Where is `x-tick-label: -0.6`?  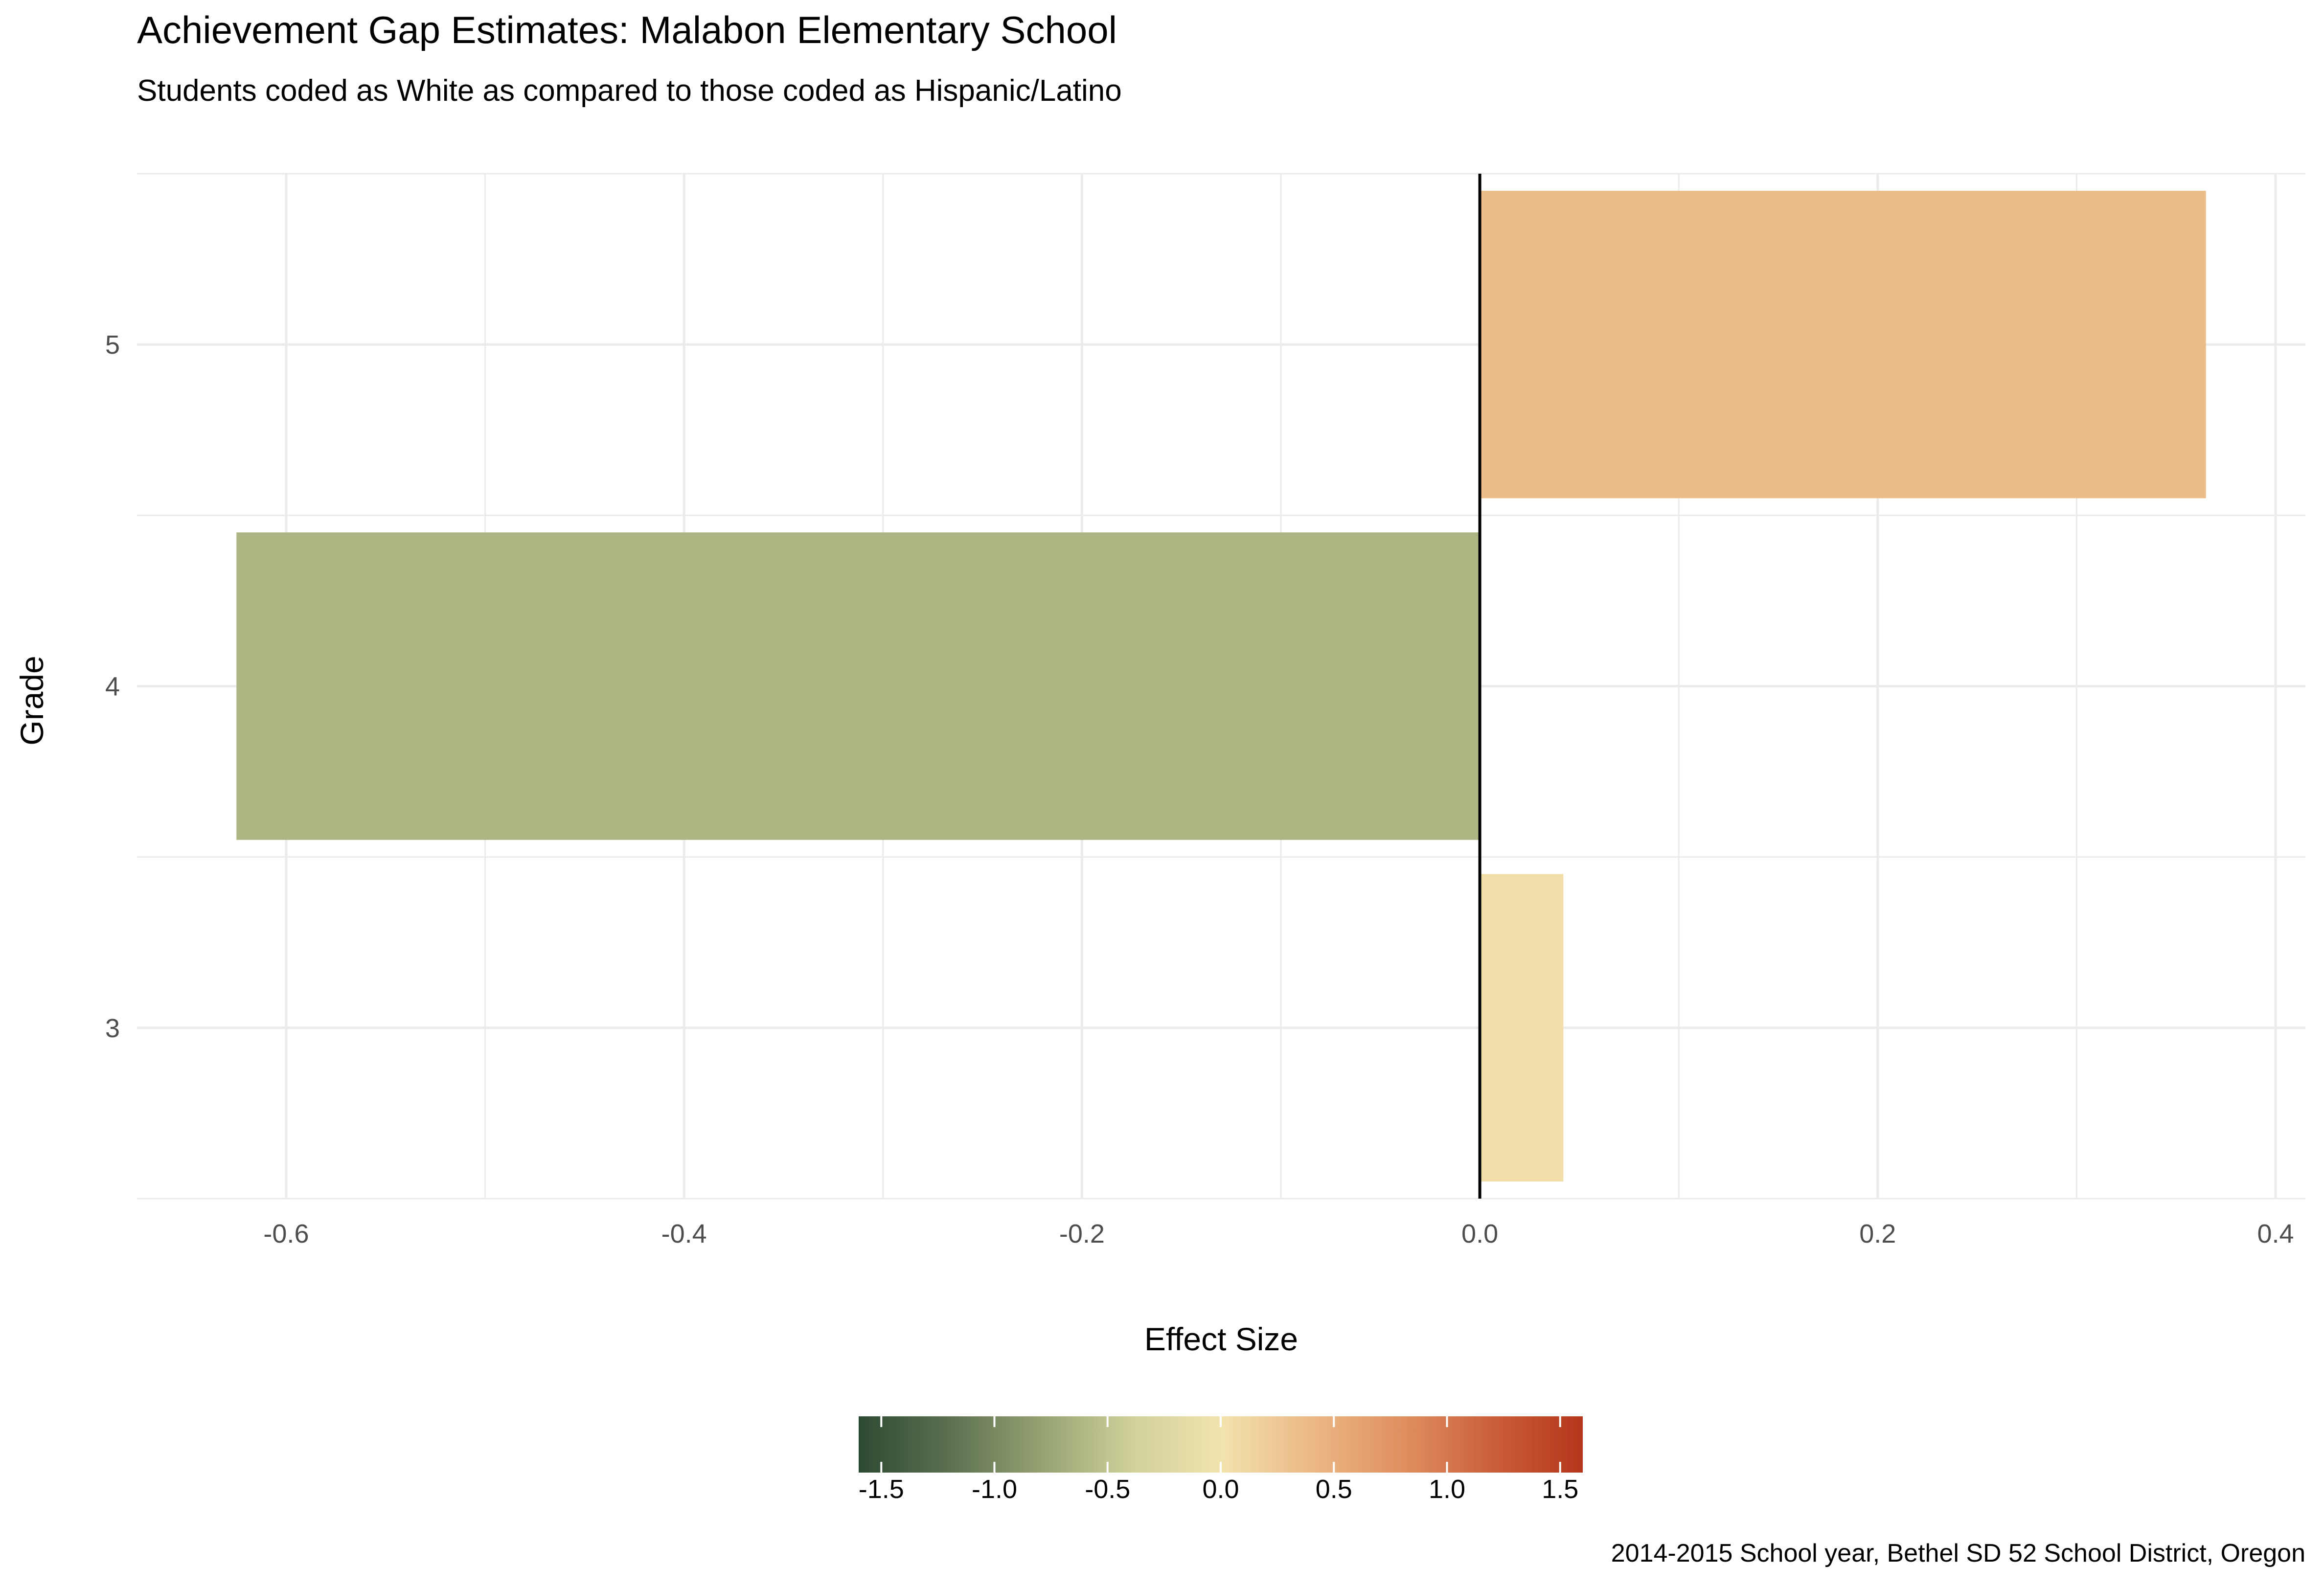
x-tick-label: -0.6 is located at coordinates (286, 1234).